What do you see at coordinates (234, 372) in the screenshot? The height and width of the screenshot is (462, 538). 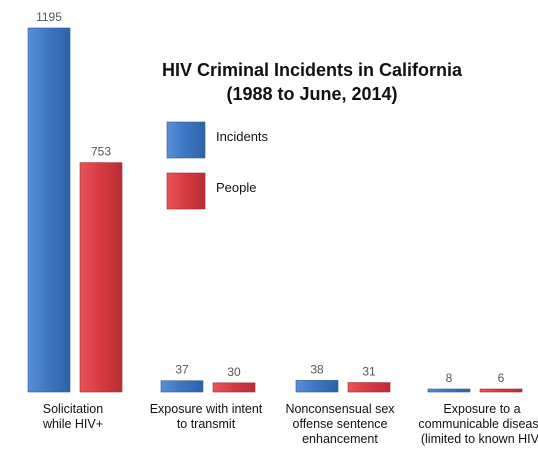 I see `data-label-people-1: 30` at bounding box center [234, 372].